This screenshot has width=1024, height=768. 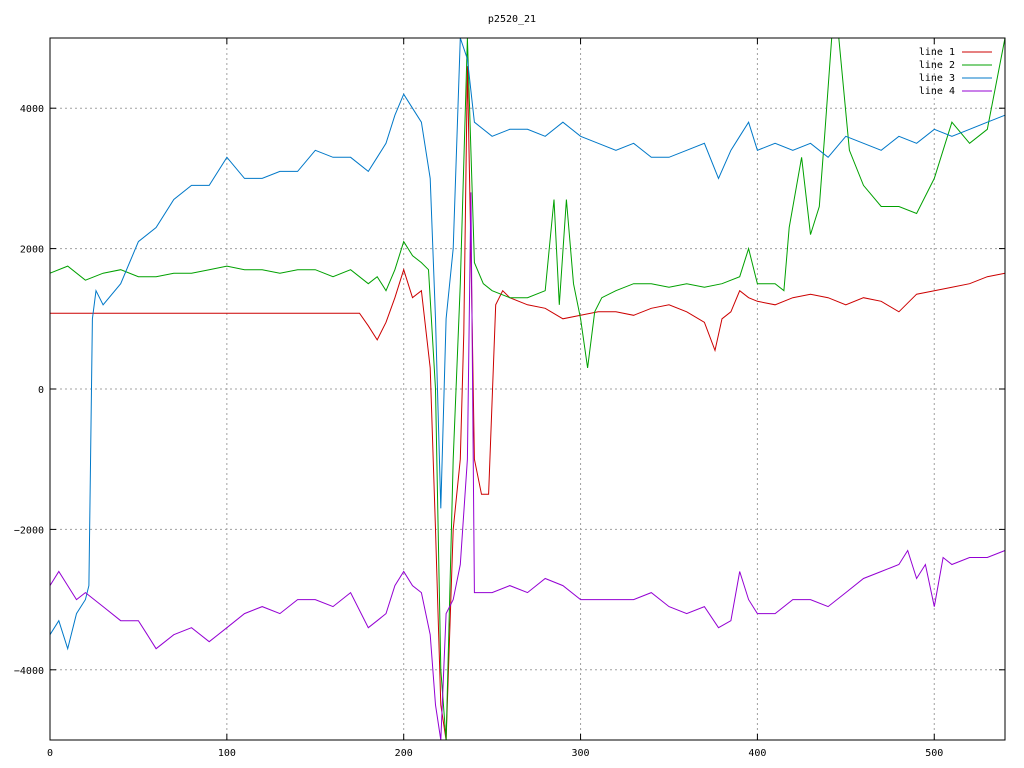 What do you see at coordinates (29, 530) in the screenshot?
I see `y-tick-label: −2000` at bounding box center [29, 530].